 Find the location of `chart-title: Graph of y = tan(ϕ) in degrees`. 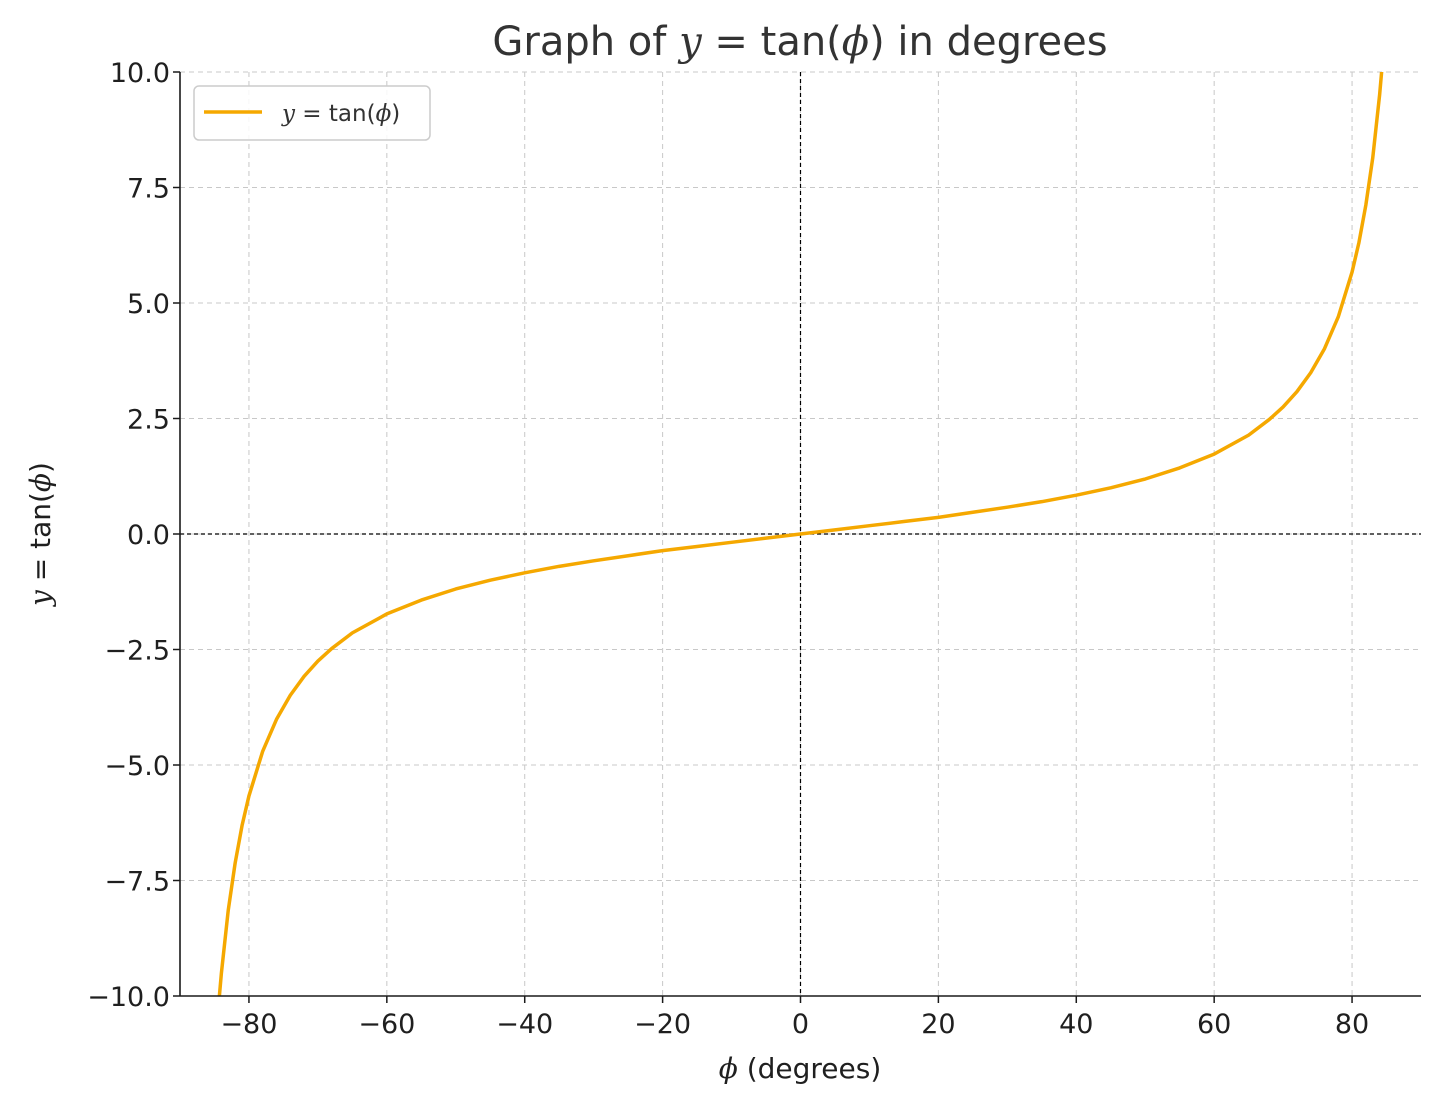

chart-title: Graph of y = tan(ϕ) in degrees is located at coordinates (799, 42).